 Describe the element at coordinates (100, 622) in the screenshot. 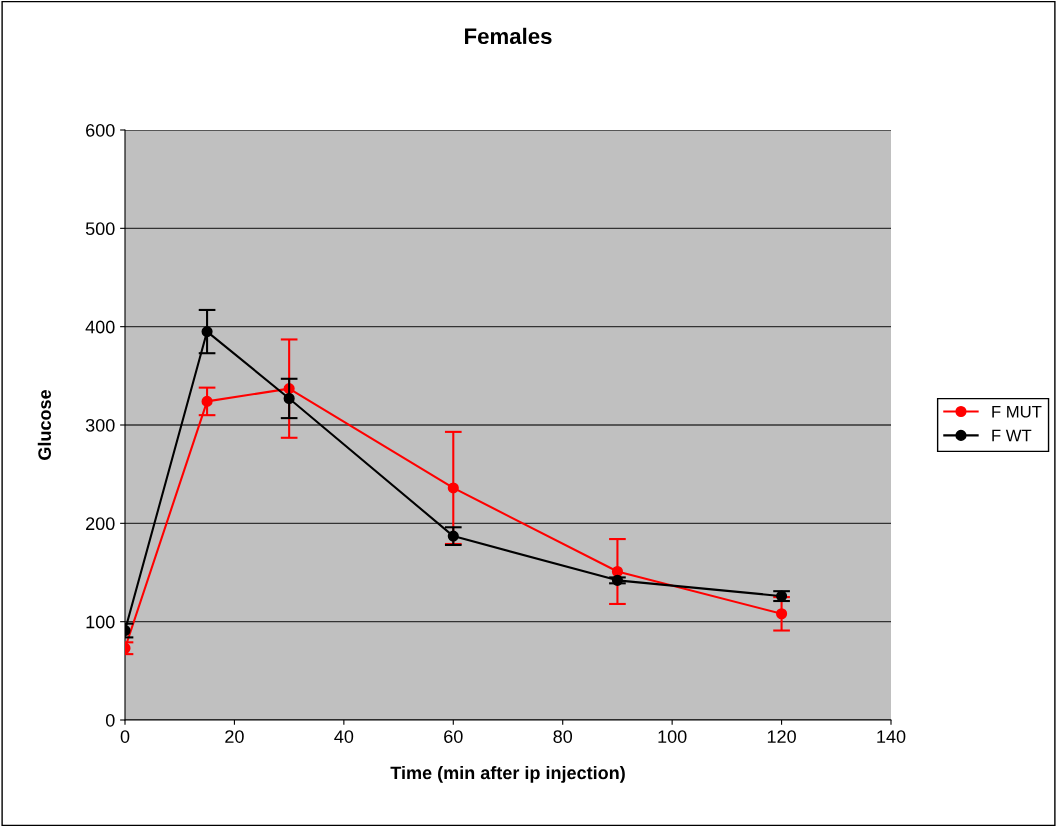

I see `y-tick-label: 100` at that location.